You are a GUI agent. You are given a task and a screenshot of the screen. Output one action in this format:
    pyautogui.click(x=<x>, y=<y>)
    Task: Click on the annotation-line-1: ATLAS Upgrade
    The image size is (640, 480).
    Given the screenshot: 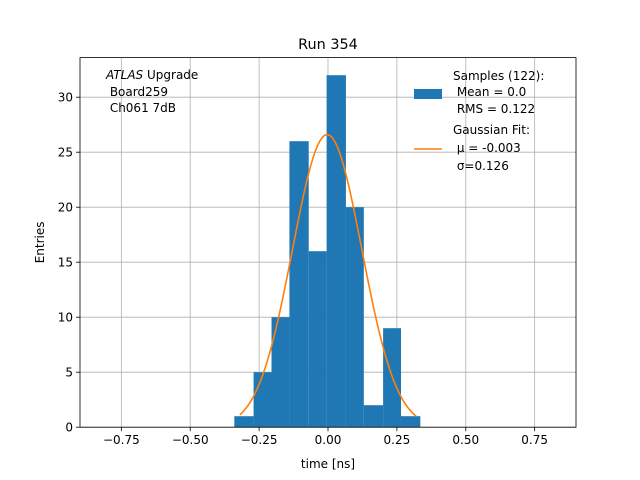 What is the action you would take?
    pyautogui.click(x=151, y=75)
    